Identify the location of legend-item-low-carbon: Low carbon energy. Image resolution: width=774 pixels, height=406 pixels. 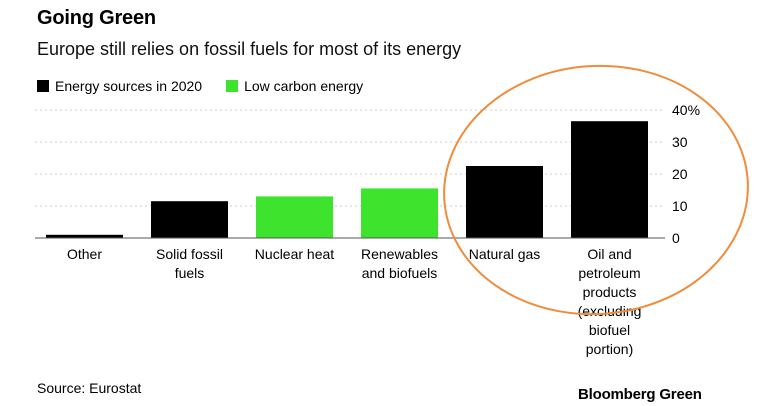
(294, 86).